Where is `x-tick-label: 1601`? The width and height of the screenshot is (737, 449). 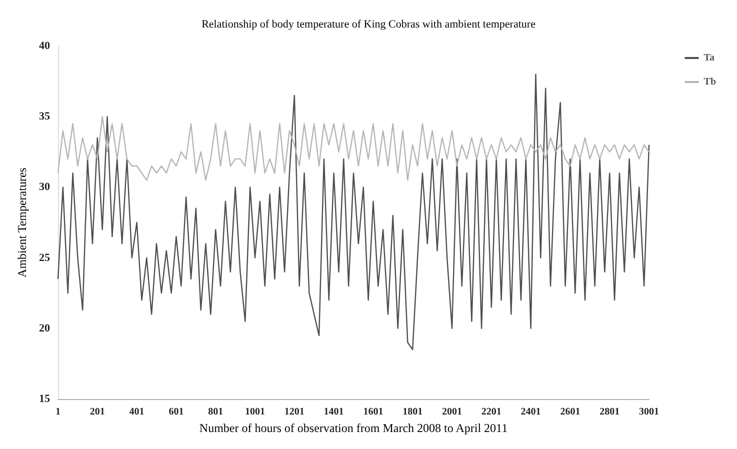
x-tick-label: 1601 is located at coordinates (373, 412).